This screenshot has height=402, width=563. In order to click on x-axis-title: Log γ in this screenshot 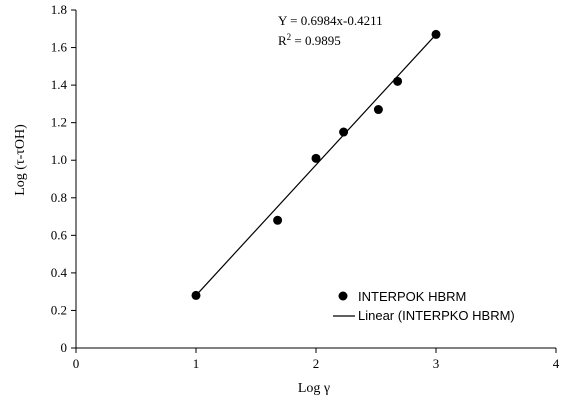, I will do `click(314, 388)`.